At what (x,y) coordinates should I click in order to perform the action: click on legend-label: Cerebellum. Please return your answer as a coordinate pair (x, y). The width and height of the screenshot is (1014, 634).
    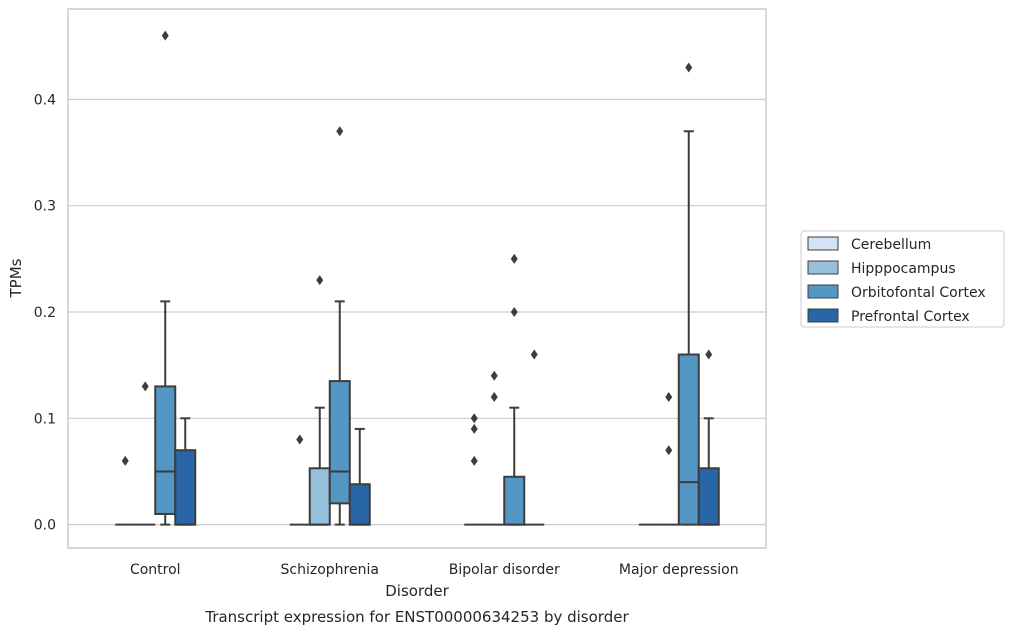
    Looking at the image, I should click on (891, 245).